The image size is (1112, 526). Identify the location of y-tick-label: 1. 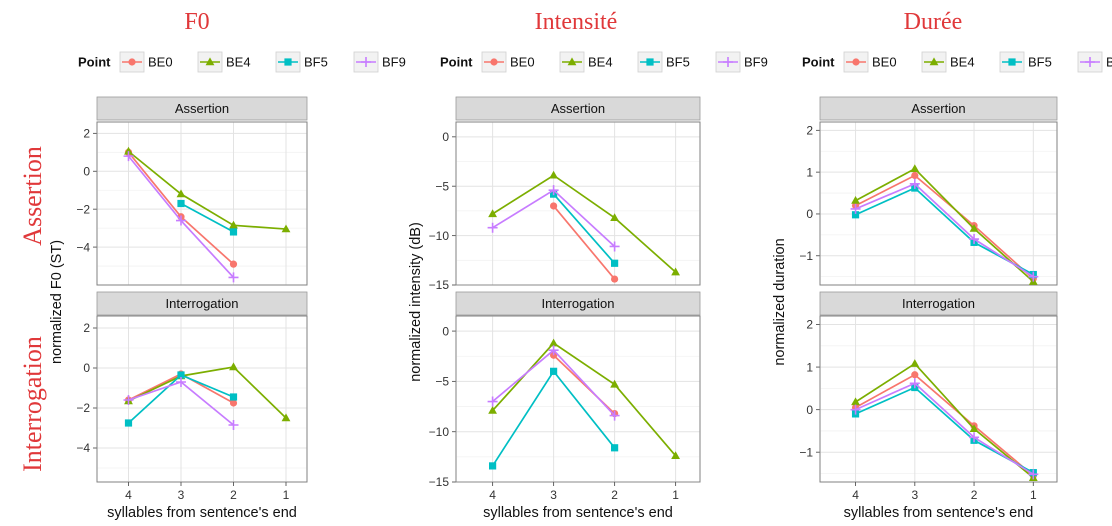
(809, 367).